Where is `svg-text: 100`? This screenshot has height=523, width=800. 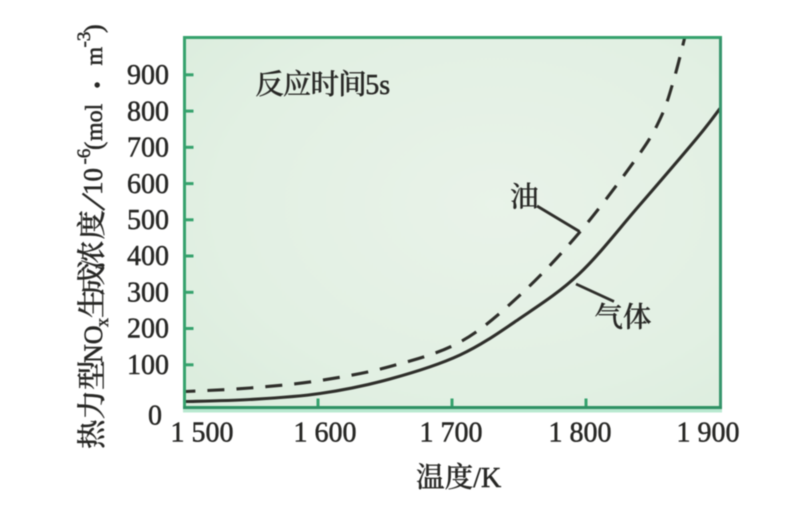
svg-text: 100 is located at coordinates (148, 365).